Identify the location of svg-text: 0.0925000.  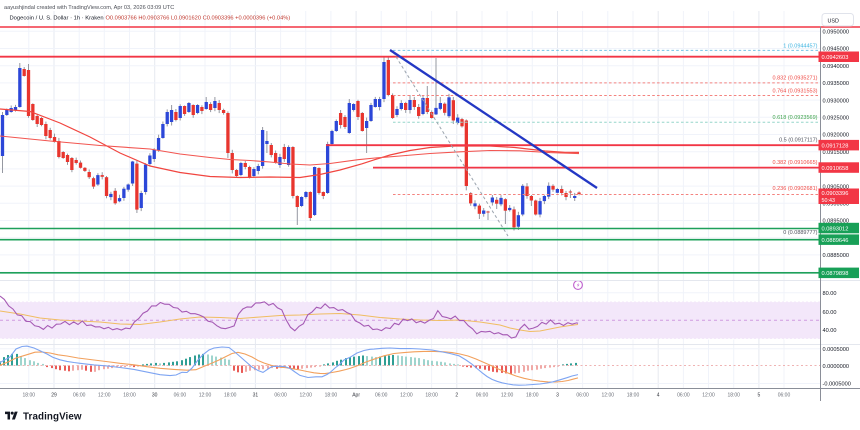
(836, 119).